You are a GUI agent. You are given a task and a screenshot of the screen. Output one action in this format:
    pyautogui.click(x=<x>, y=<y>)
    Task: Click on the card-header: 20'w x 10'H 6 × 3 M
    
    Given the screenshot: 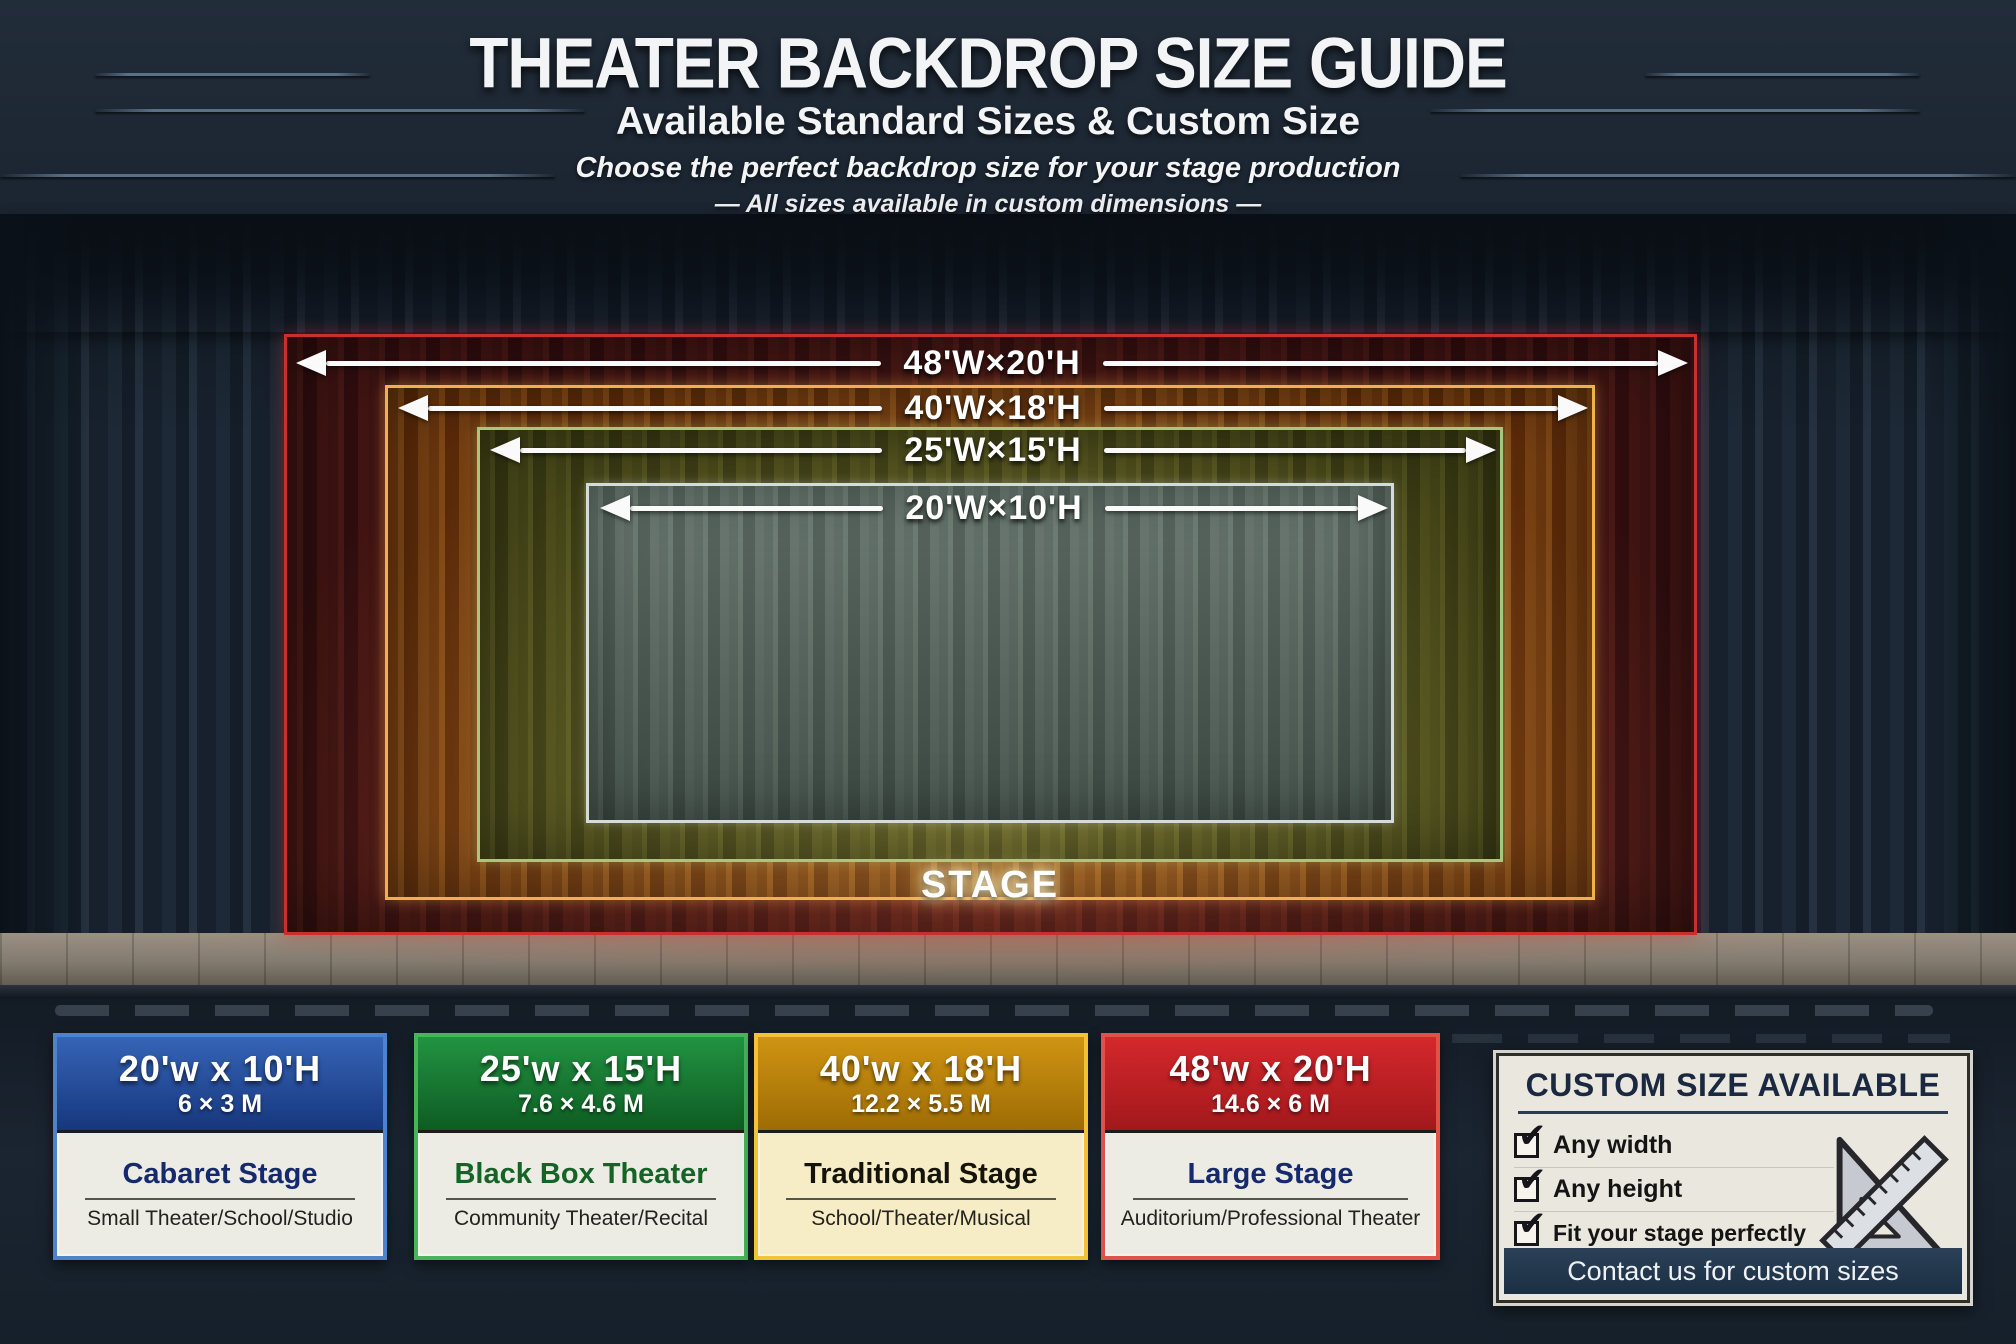 What is the action you would take?
    pyautogui.click(x=220, y=1085)
    